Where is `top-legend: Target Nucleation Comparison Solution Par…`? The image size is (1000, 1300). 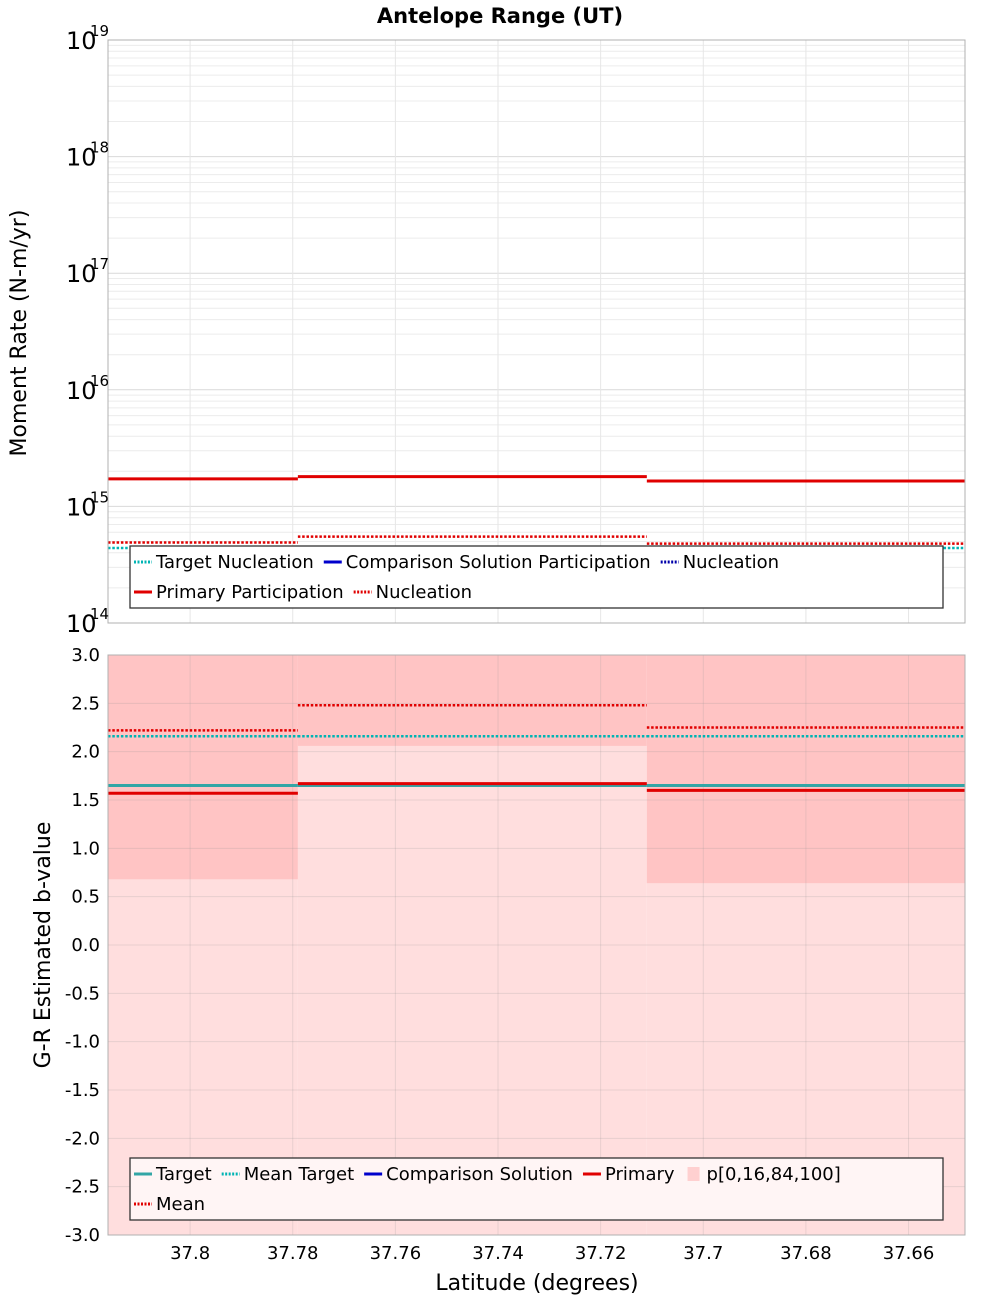 top-legend: Target Nucleation Comparison Solution Par… is located at coordinates (536, 577).